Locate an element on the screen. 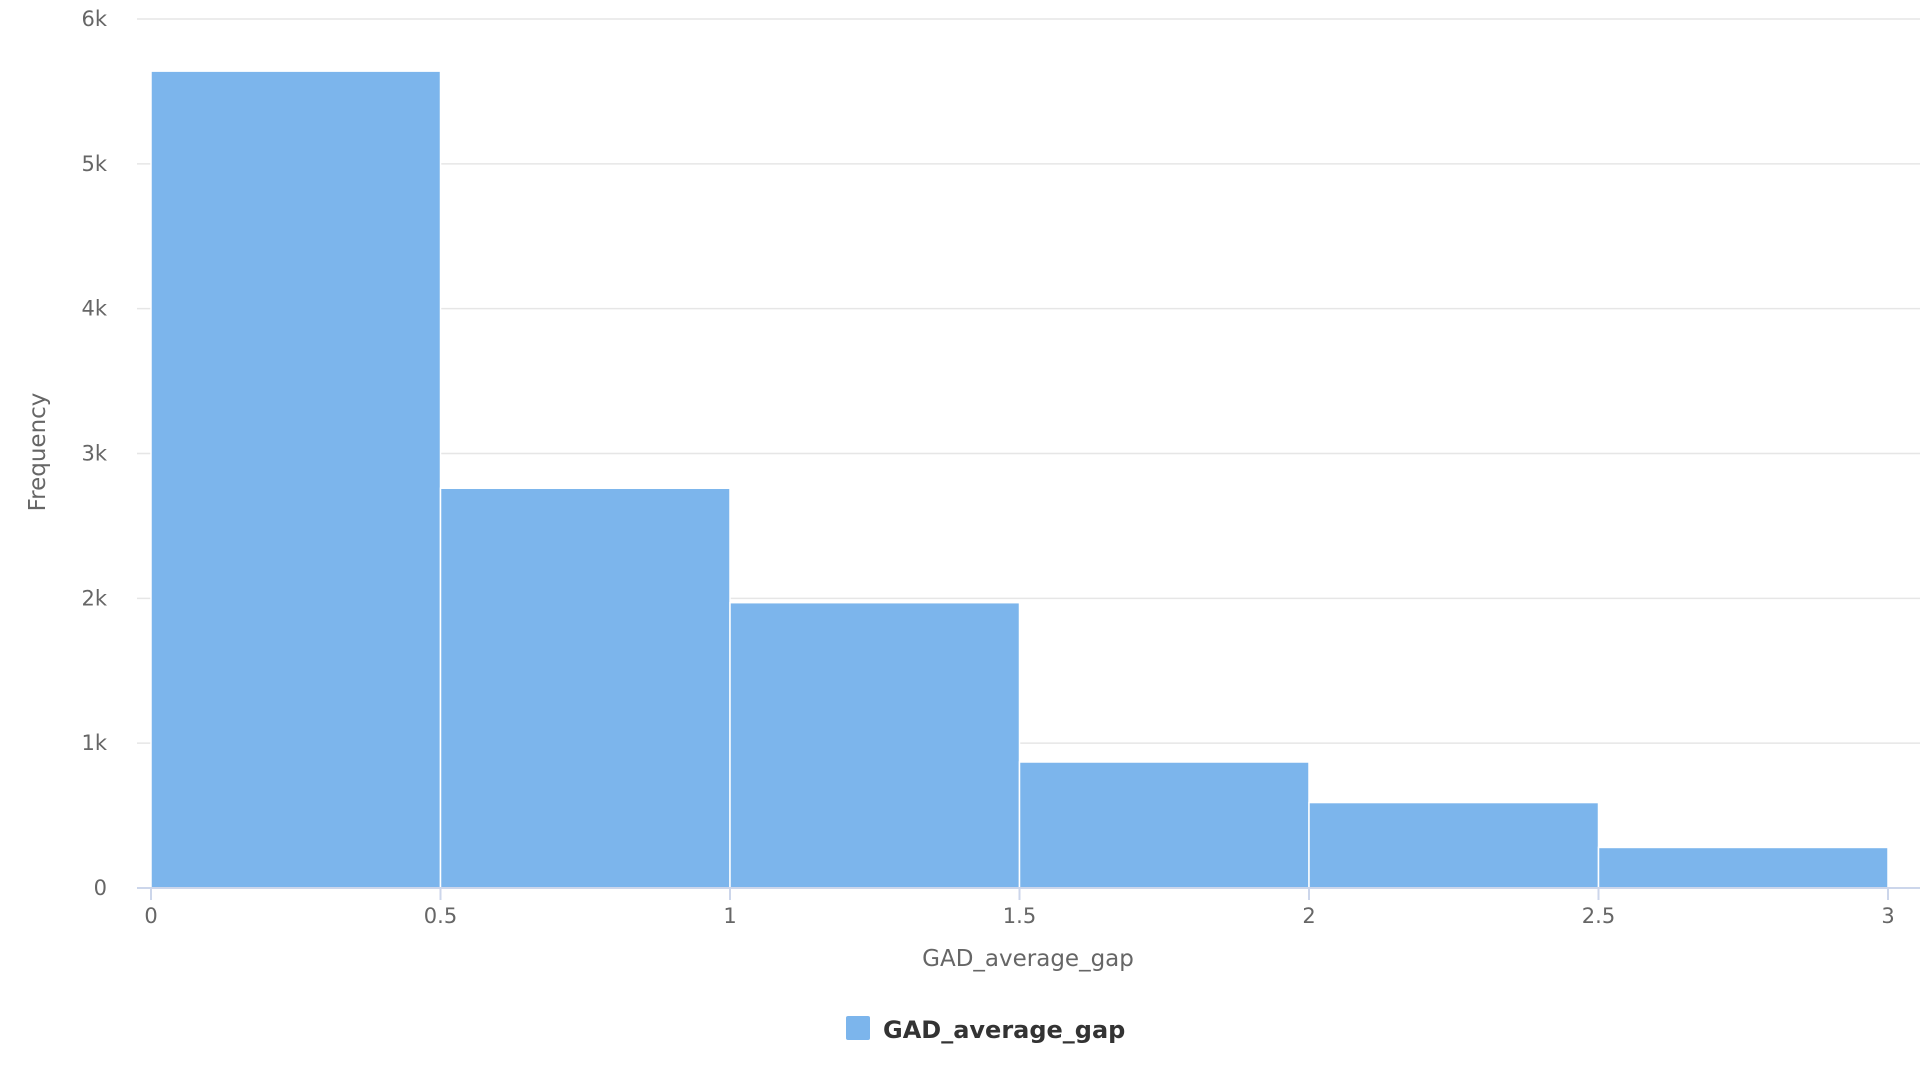  y-tick-label: 1k is located at coordinates (94, 743).